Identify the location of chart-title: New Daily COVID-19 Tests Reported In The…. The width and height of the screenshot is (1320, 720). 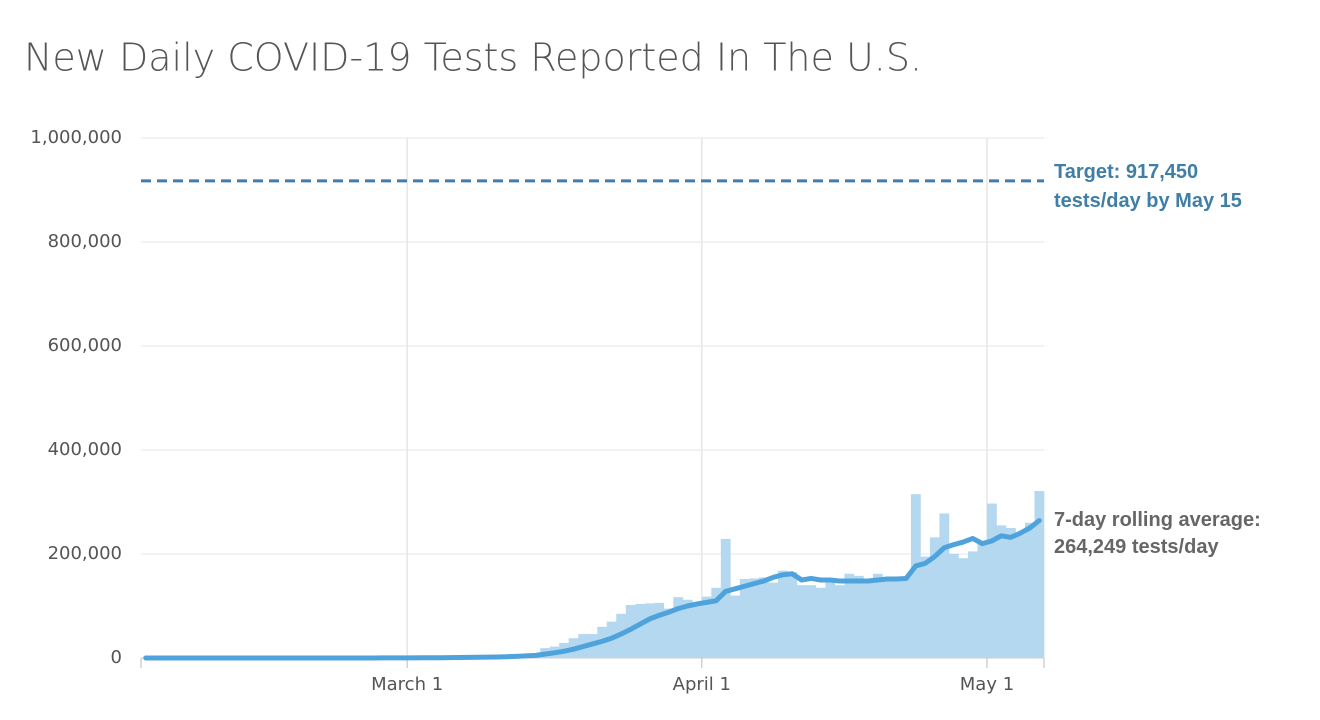
(473, 58).